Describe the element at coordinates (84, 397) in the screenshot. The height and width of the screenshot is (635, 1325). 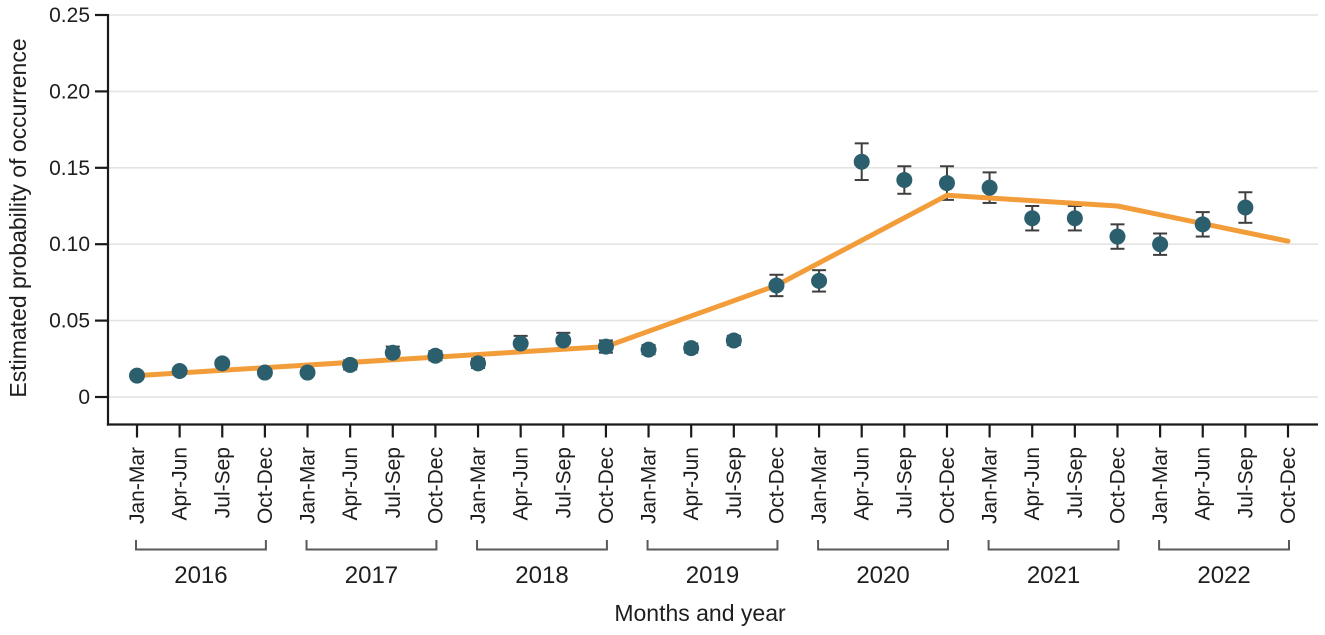
I see `y-tick-label: 0` at that location.